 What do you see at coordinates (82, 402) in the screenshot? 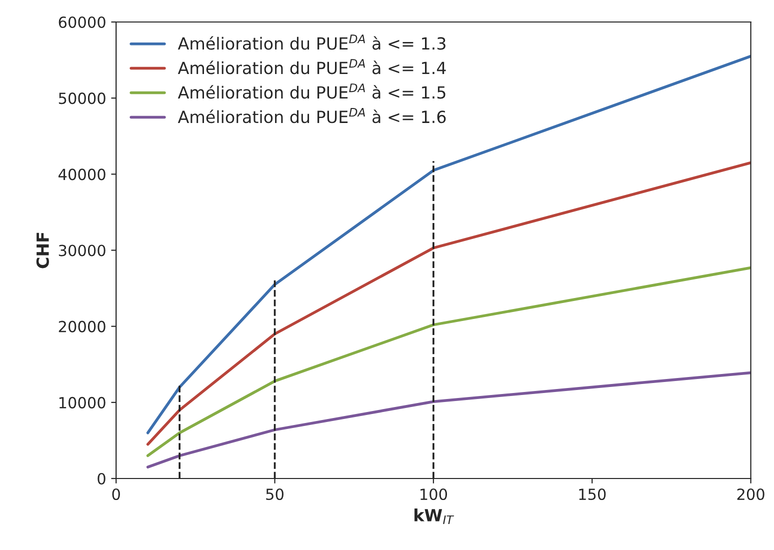
I see `y-tick-label: 10000` at bounding box center [82, 402].